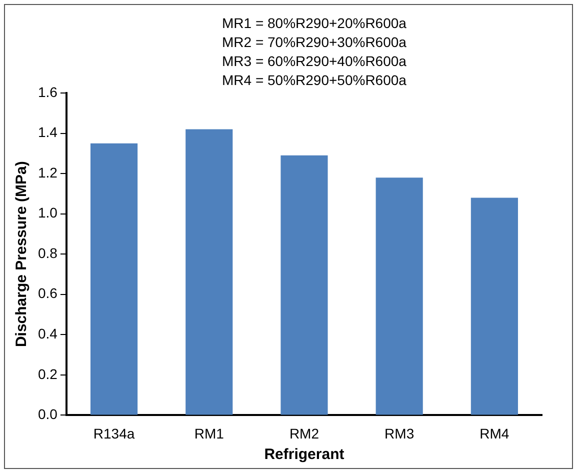  What do you see at coordinates (48, 172) in the screenshot?
I see `y-tick-label: 1.2` at bounding box center [48, 172].